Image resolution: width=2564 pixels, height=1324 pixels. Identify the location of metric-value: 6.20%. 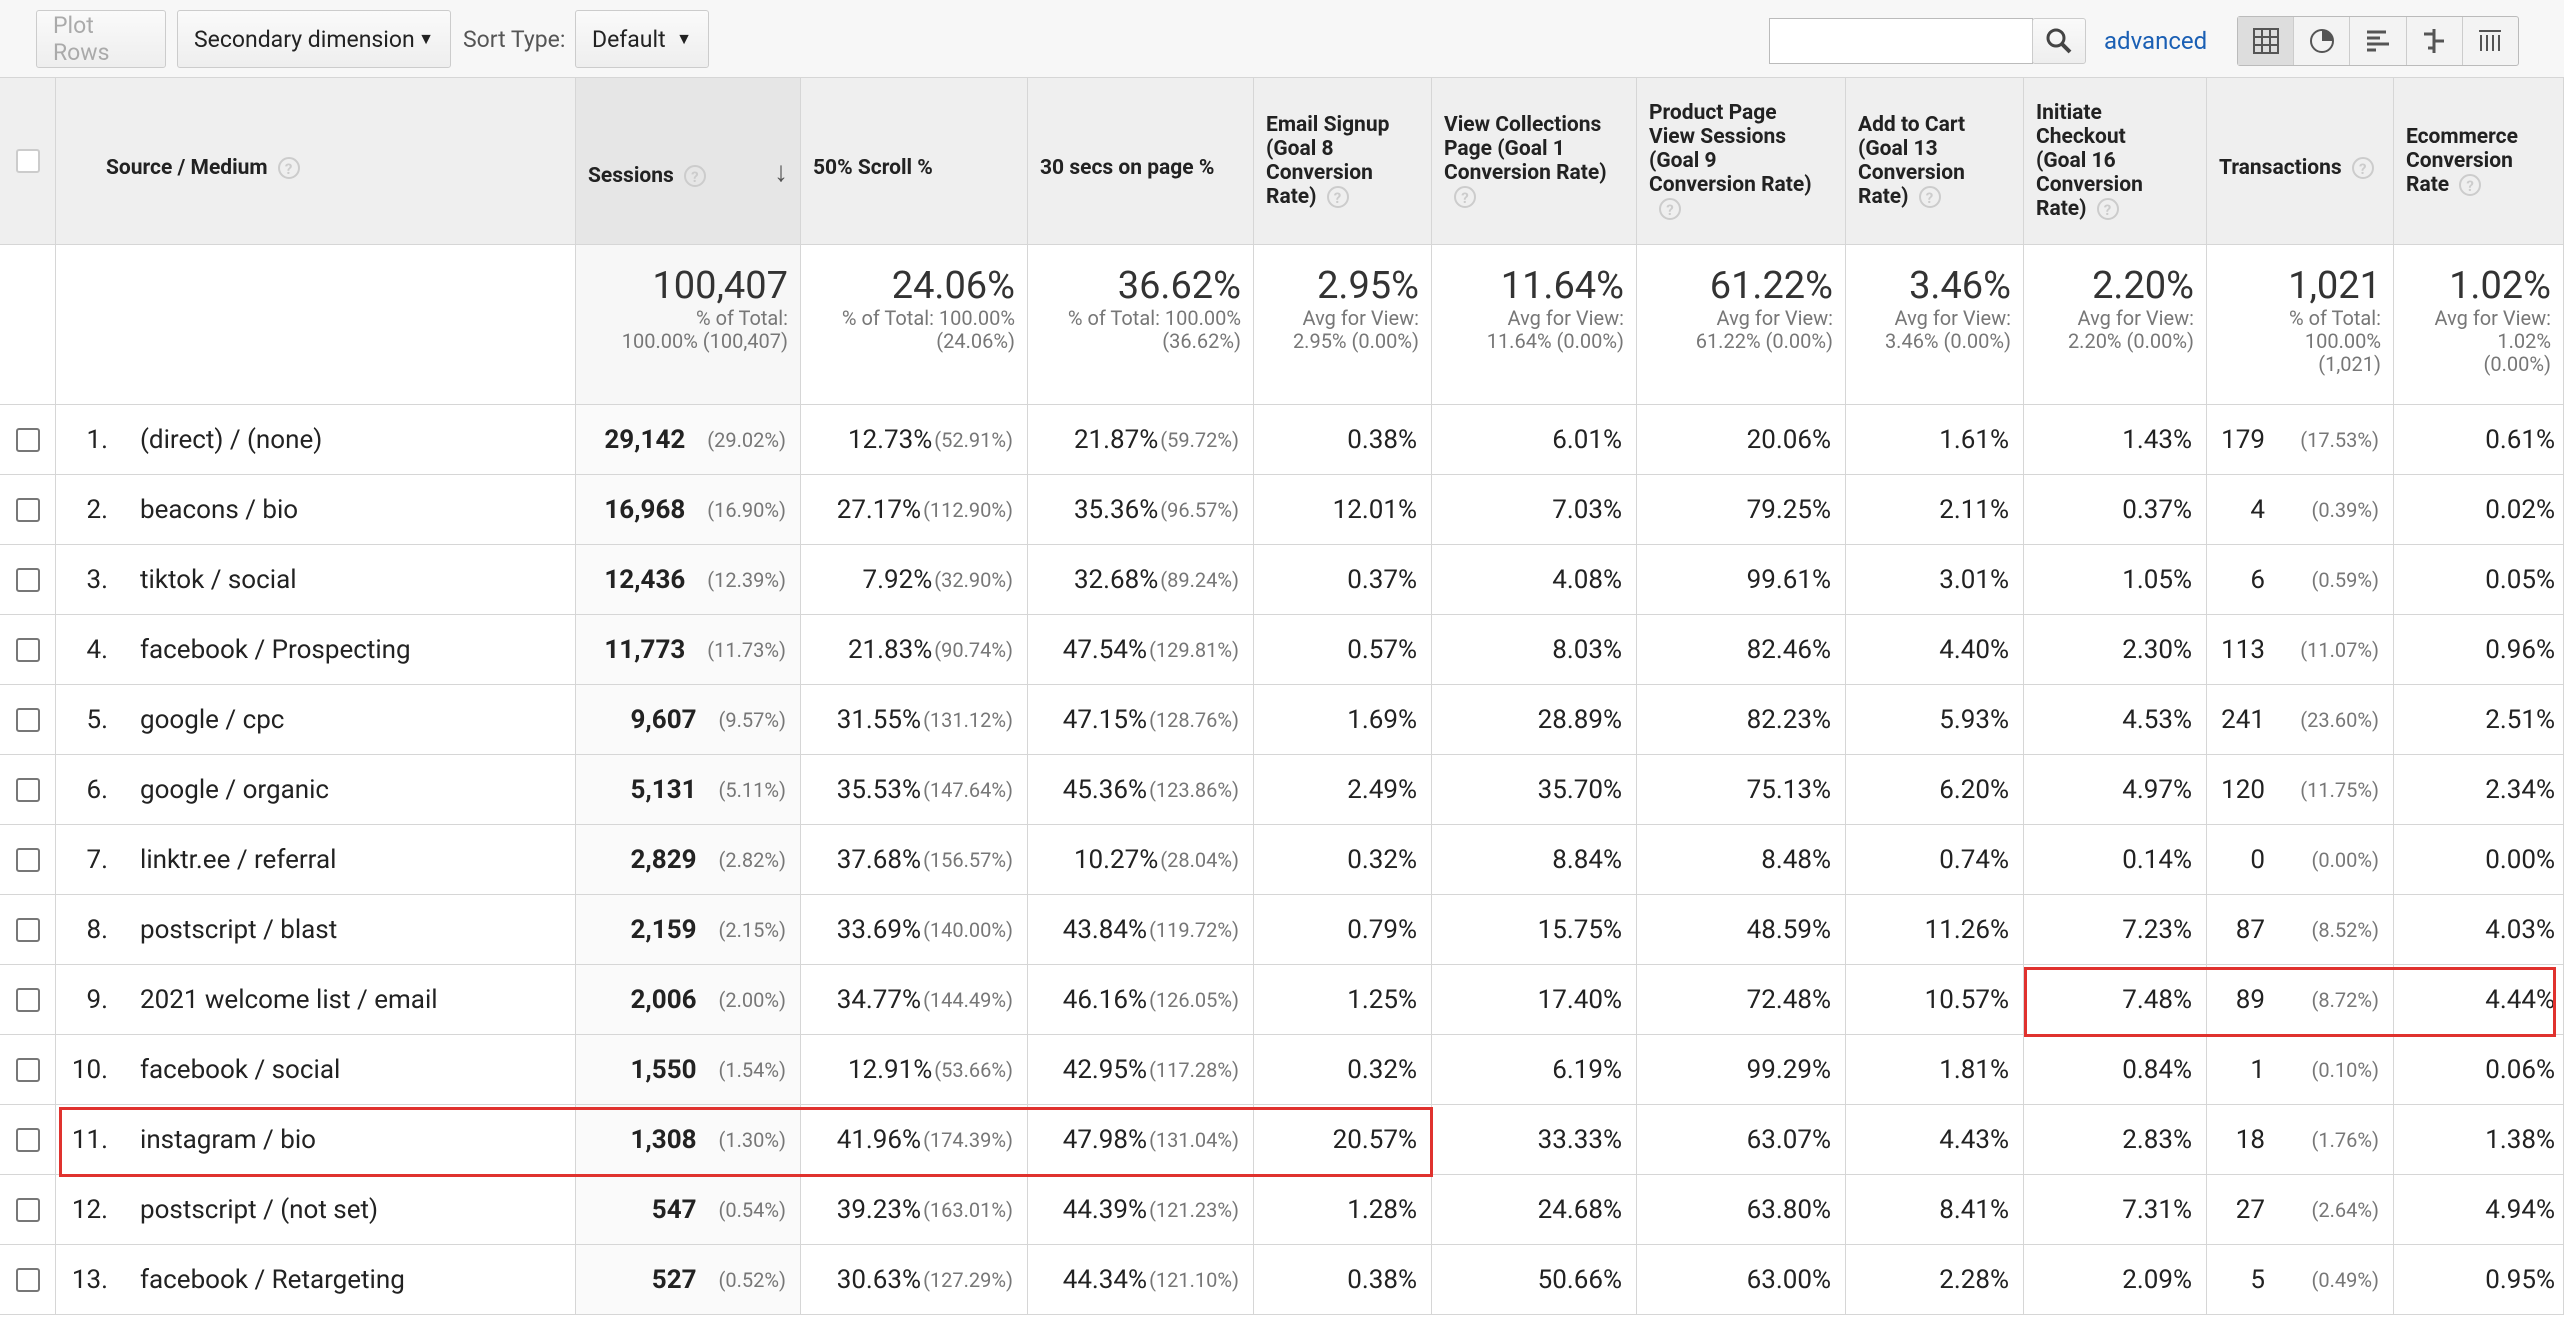
(1974, 789).